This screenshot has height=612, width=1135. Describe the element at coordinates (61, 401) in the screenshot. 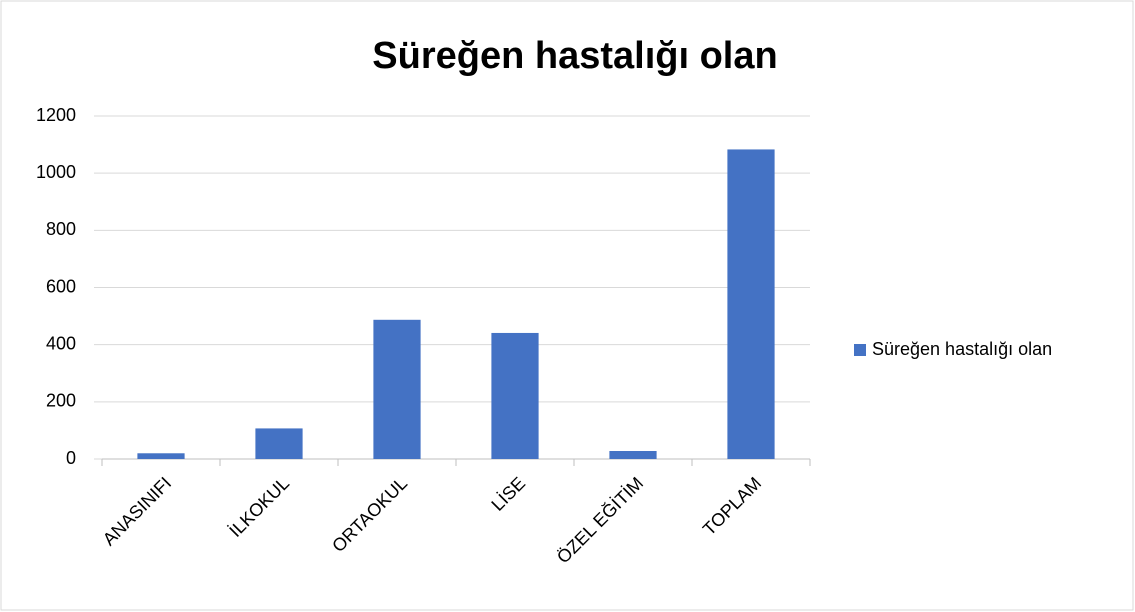

I see `y-tick-label: 200` at that location.